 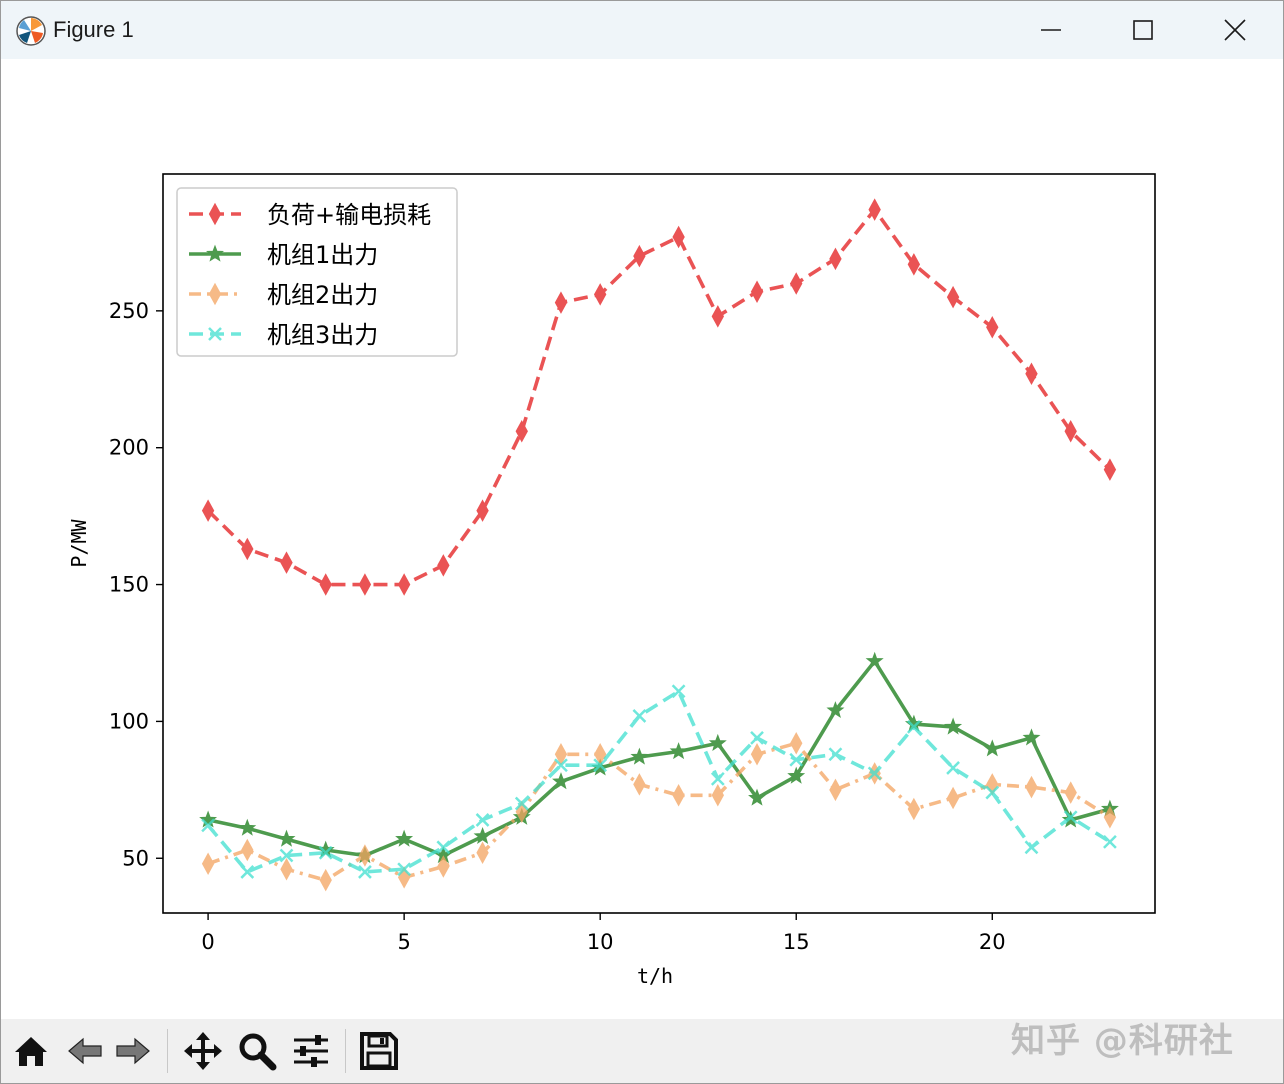 What do you see at coordinates (317, 272) in the screenshot?
I see `legend-box` at bounding box center [317, 272].